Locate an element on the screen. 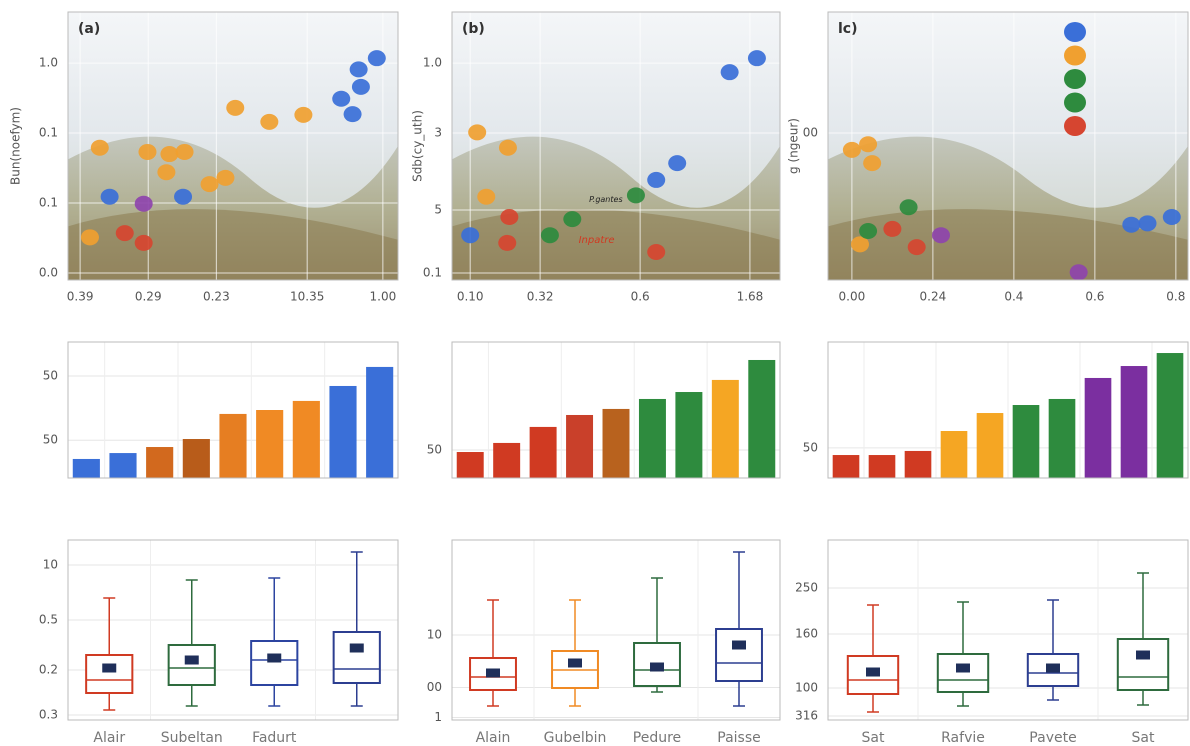 This screenshot has width=1190, height=746. x-tick-label: 0.24 is located at coordinates (933, 297).